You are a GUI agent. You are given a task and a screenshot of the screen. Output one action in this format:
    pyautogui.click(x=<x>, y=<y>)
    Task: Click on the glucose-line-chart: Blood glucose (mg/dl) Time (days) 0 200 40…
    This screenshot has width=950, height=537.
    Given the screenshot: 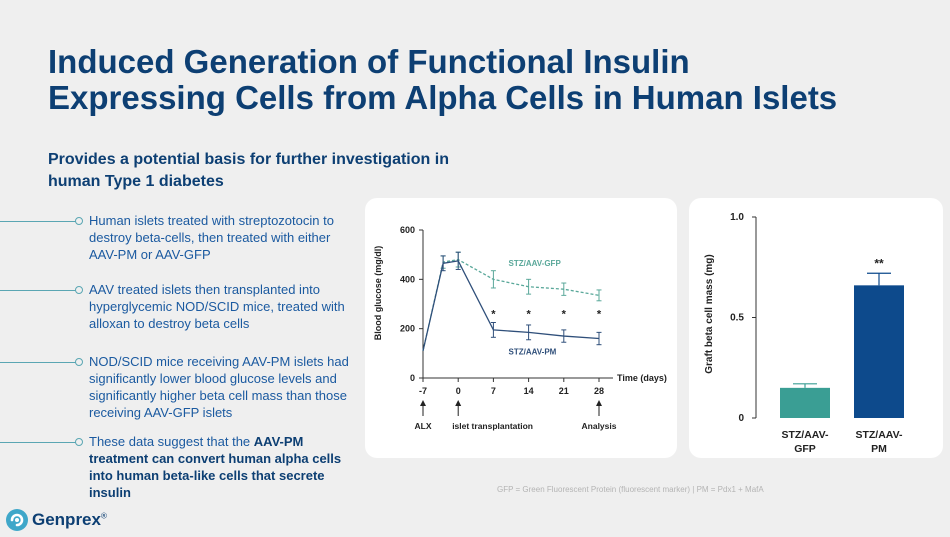 What is the action you would take?
    pyautogui.click(x=520, y=328)
    